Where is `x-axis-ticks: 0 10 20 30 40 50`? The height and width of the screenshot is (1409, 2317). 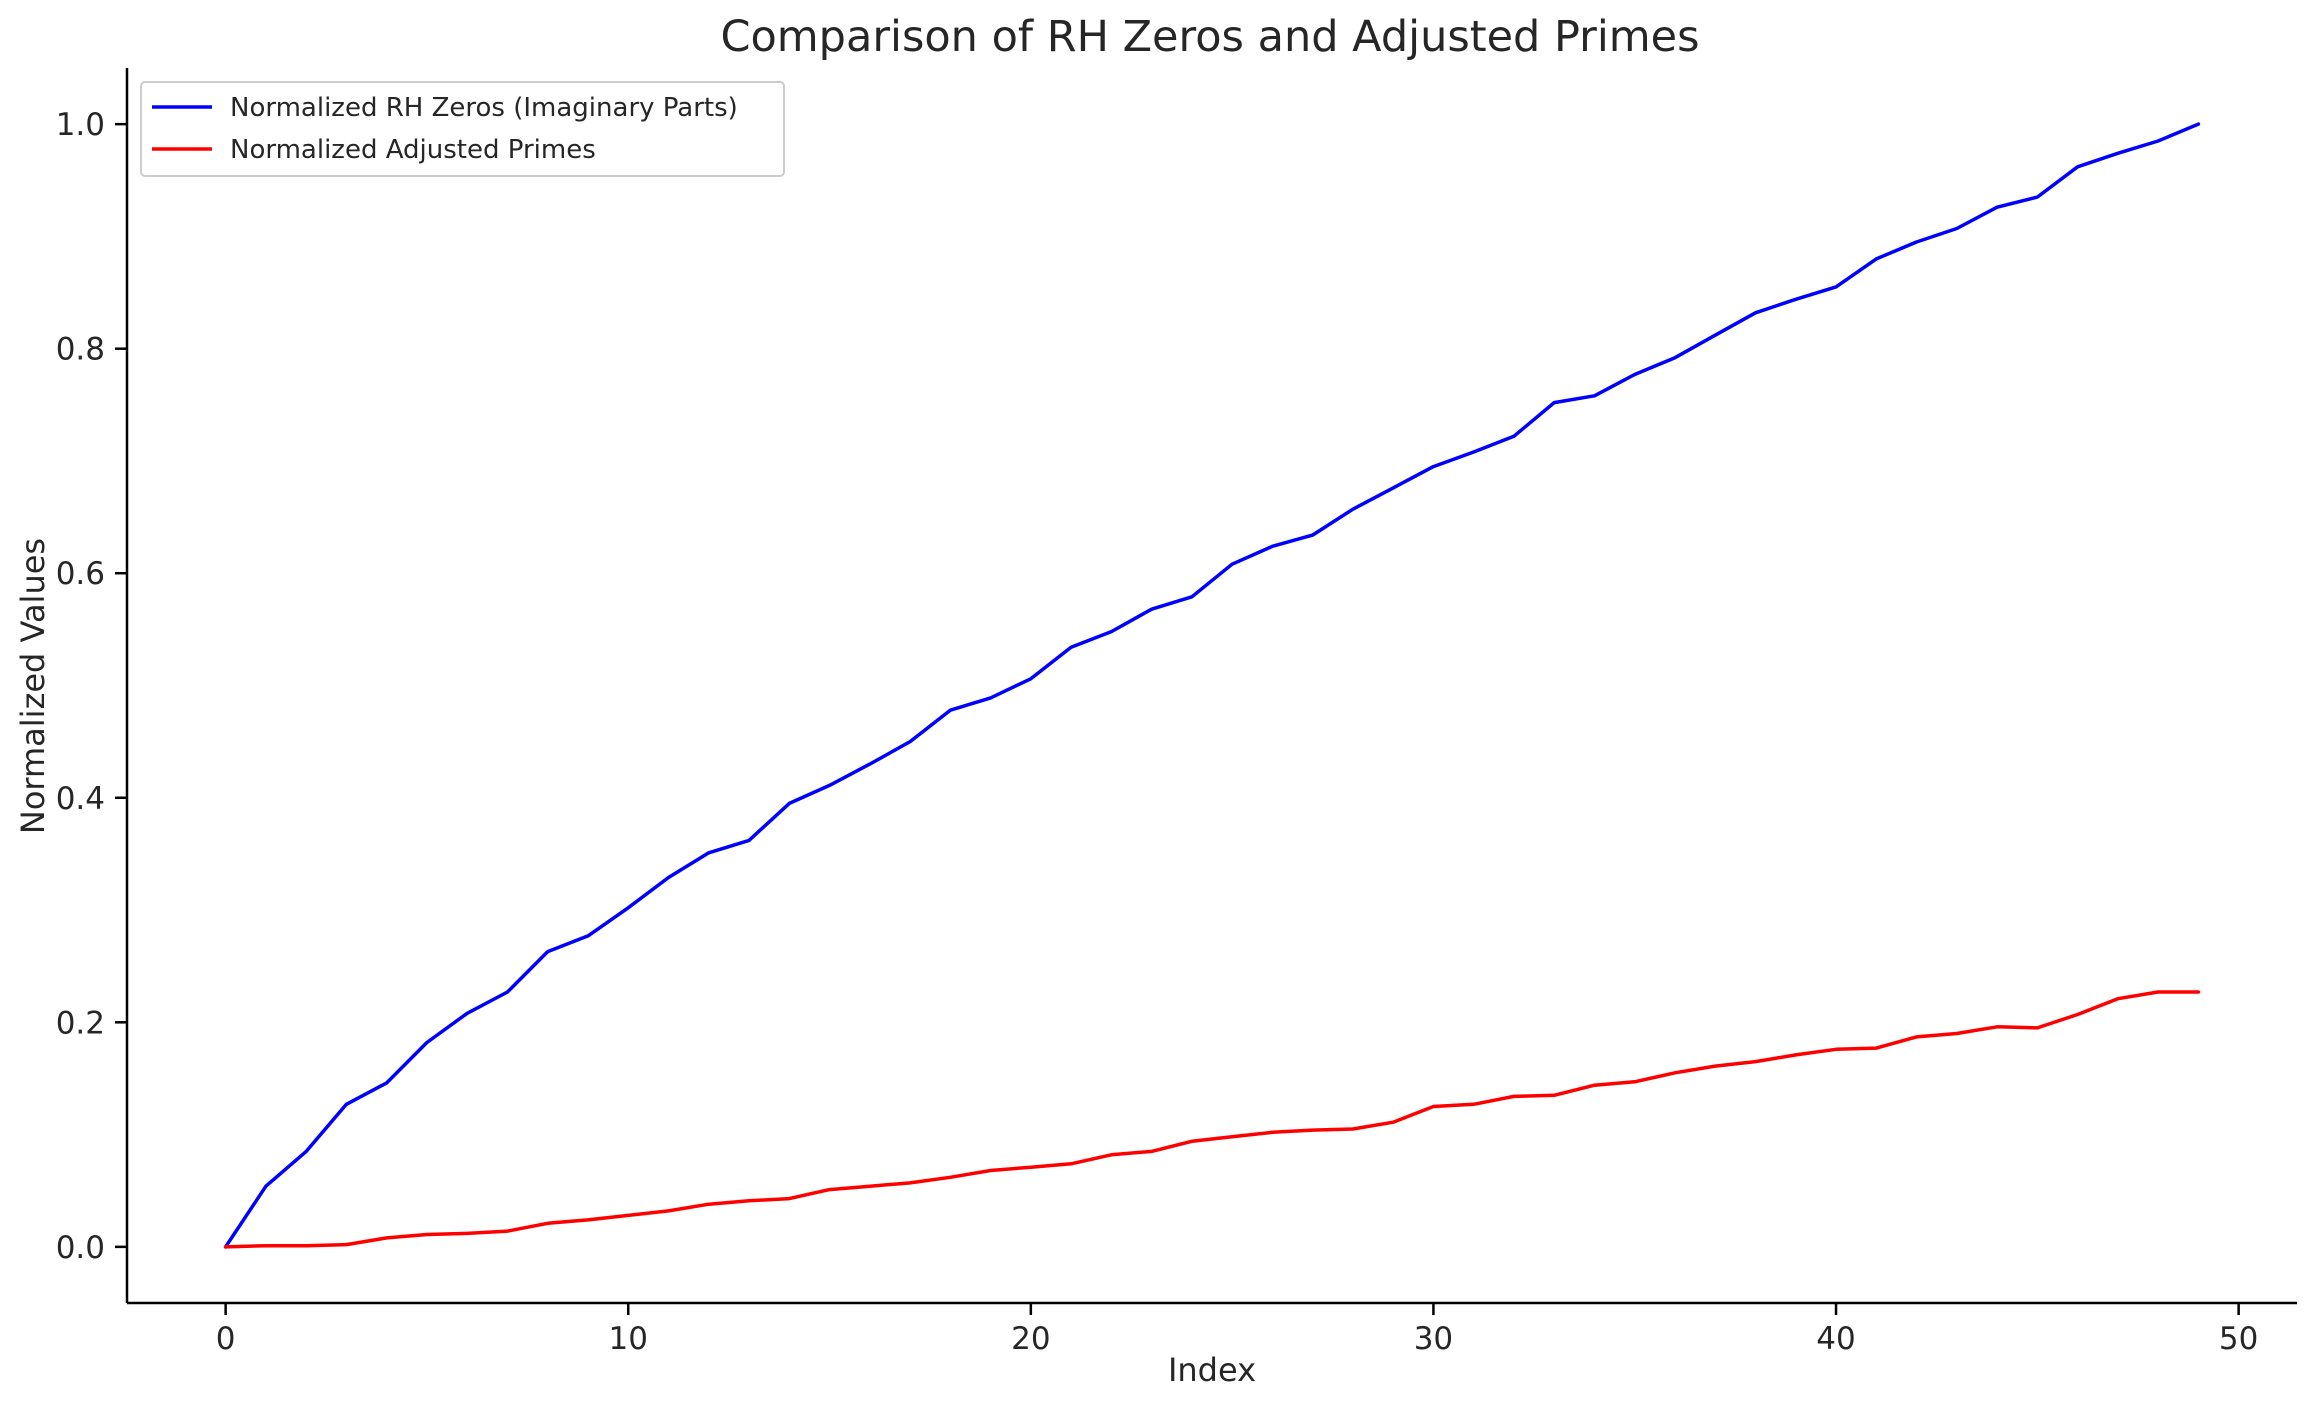 x-axis-ticks: 0 10 20 30 40 50 is located at coordinates (1237, 1330).